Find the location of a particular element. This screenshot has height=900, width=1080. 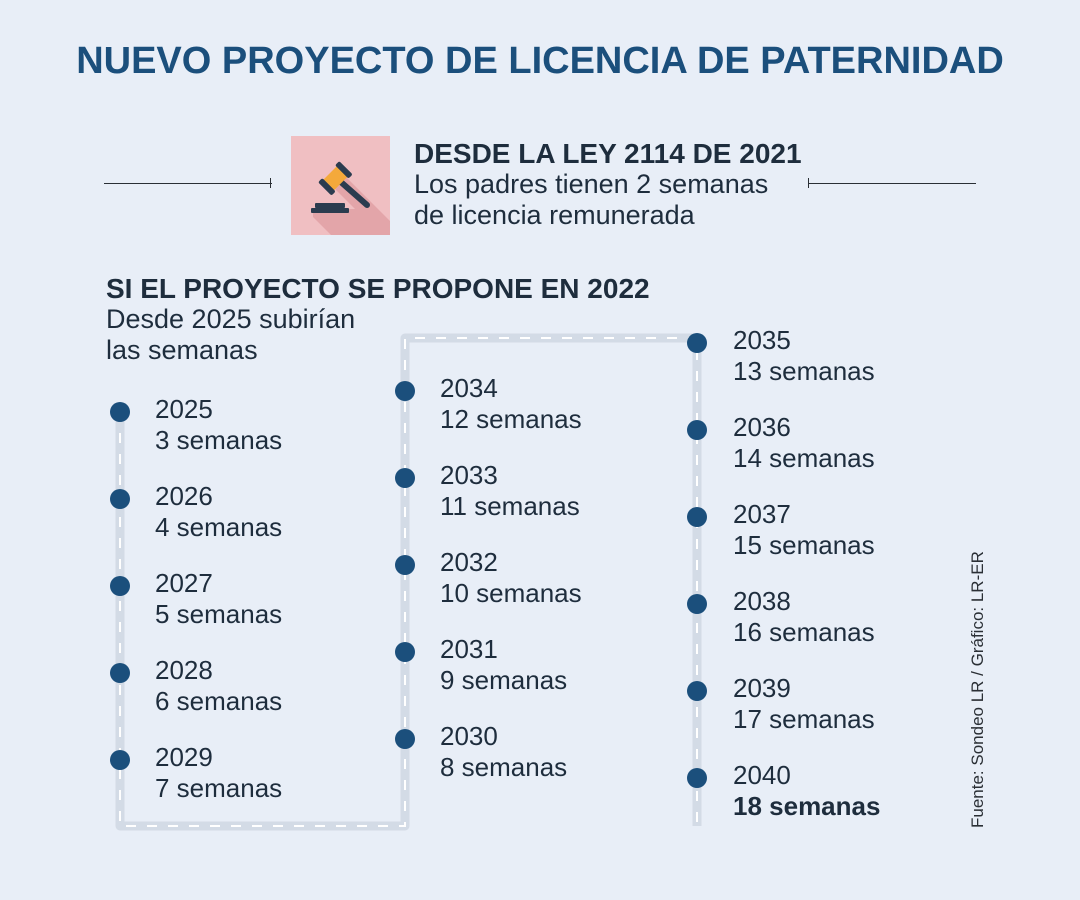

timeline-item: 2039 17 semanas is located at coordinates (804, 704).